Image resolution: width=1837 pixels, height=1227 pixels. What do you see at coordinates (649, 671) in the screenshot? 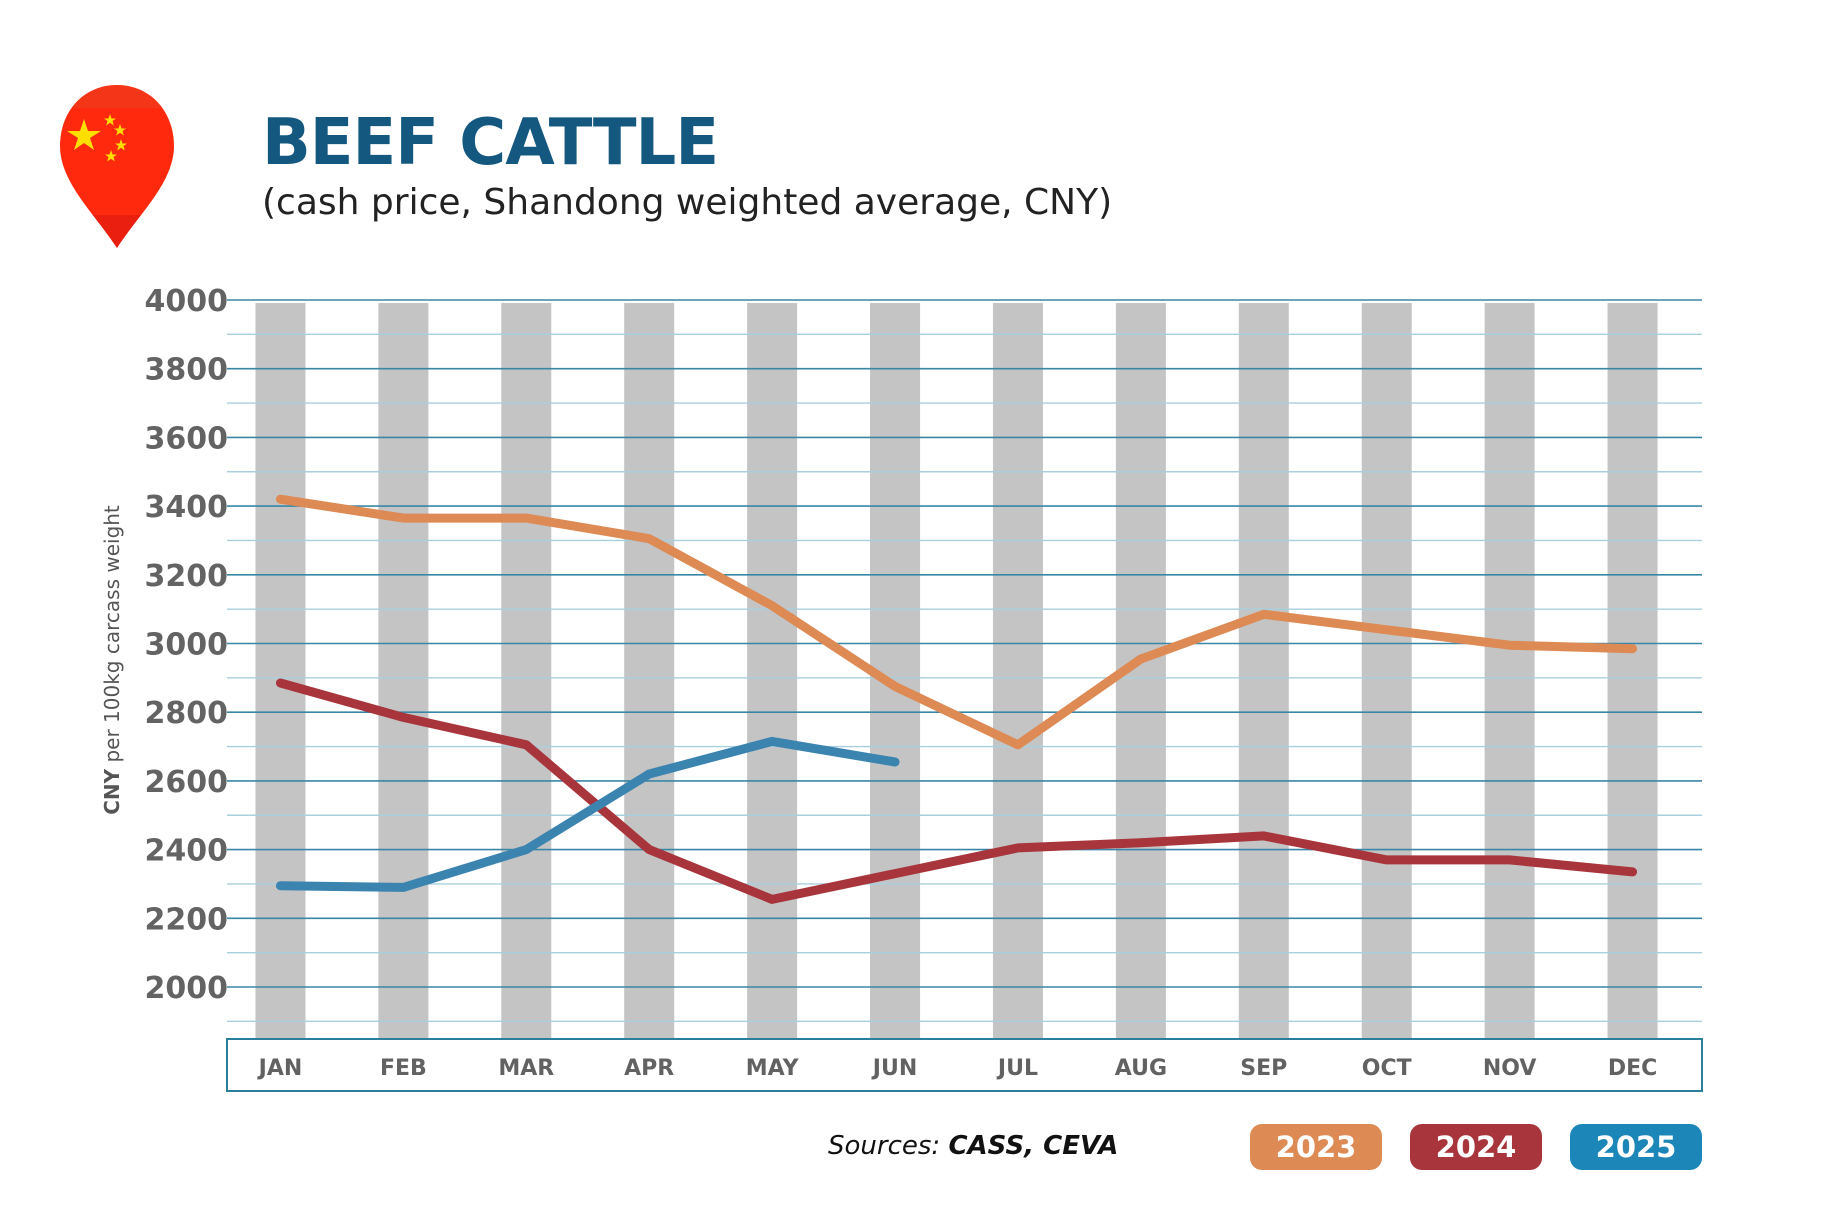
I see `column-band-apr` at bounding box center [649, 671].